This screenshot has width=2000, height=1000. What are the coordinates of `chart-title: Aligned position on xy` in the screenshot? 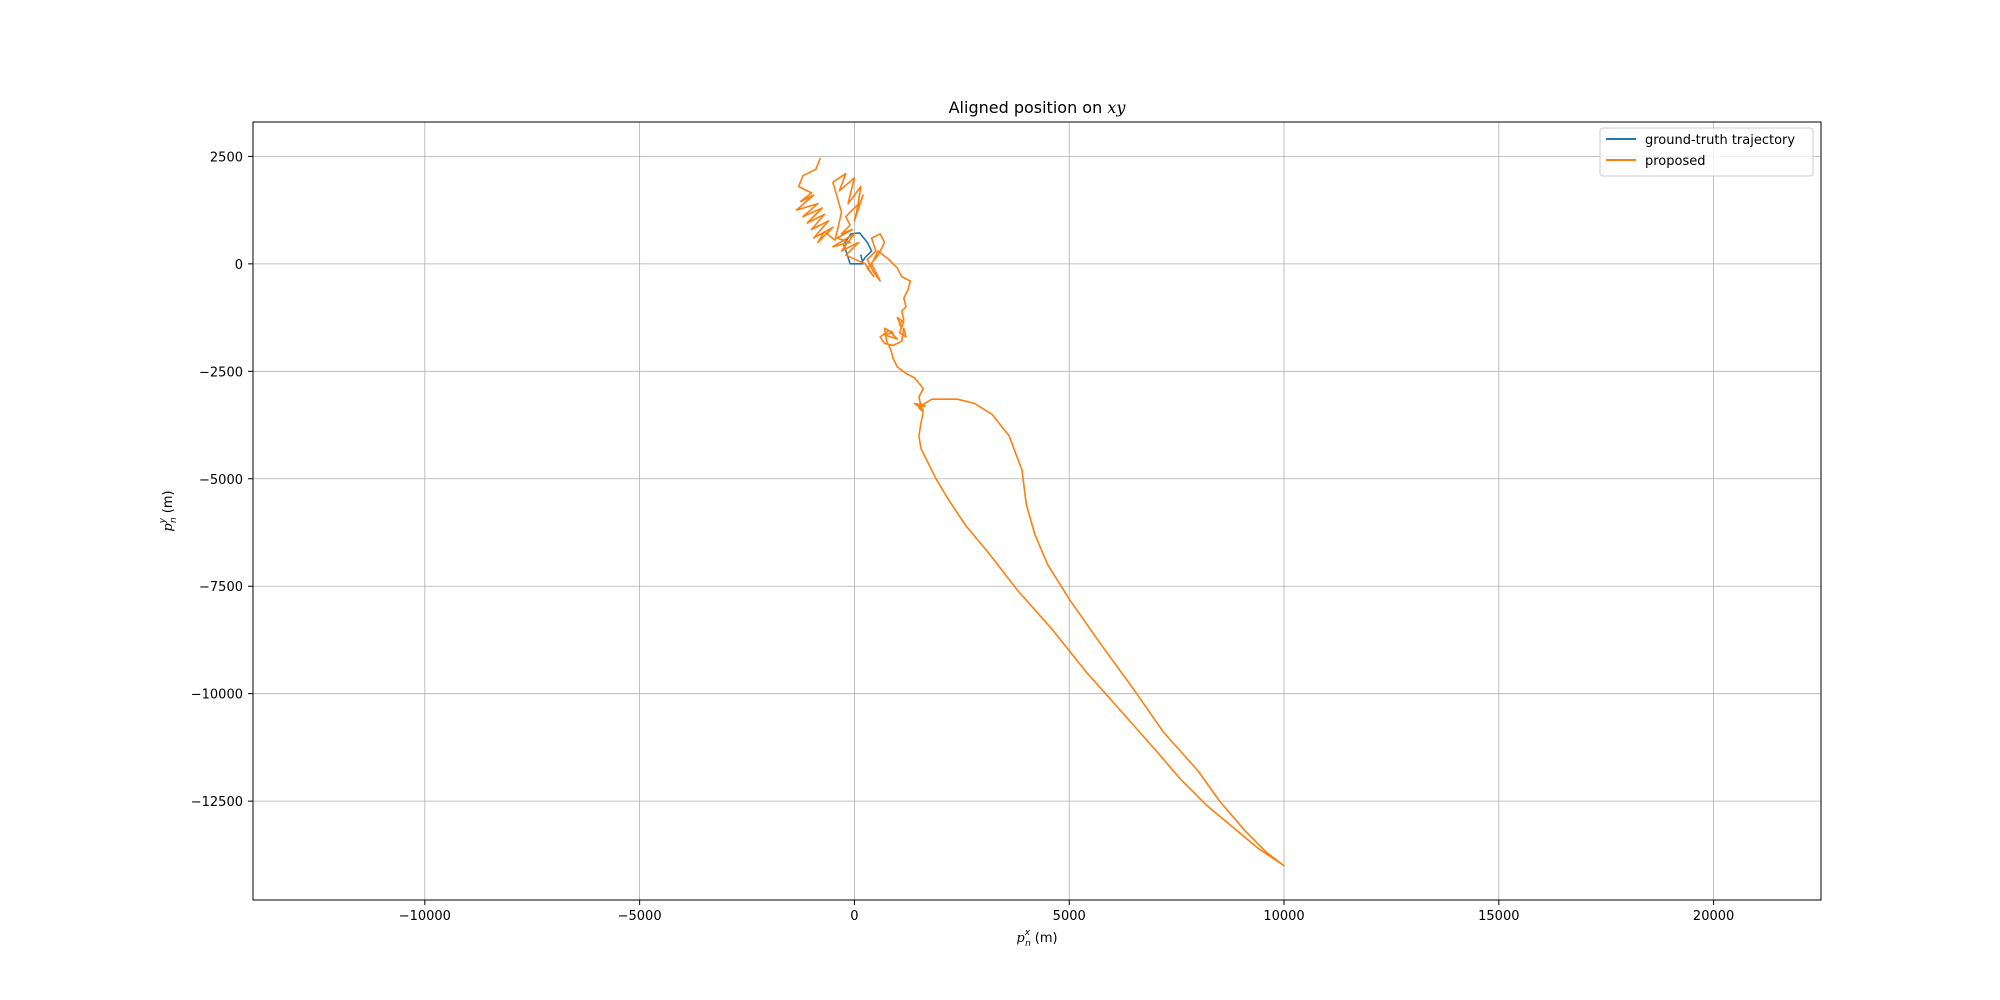 It's located at (1038, 107).